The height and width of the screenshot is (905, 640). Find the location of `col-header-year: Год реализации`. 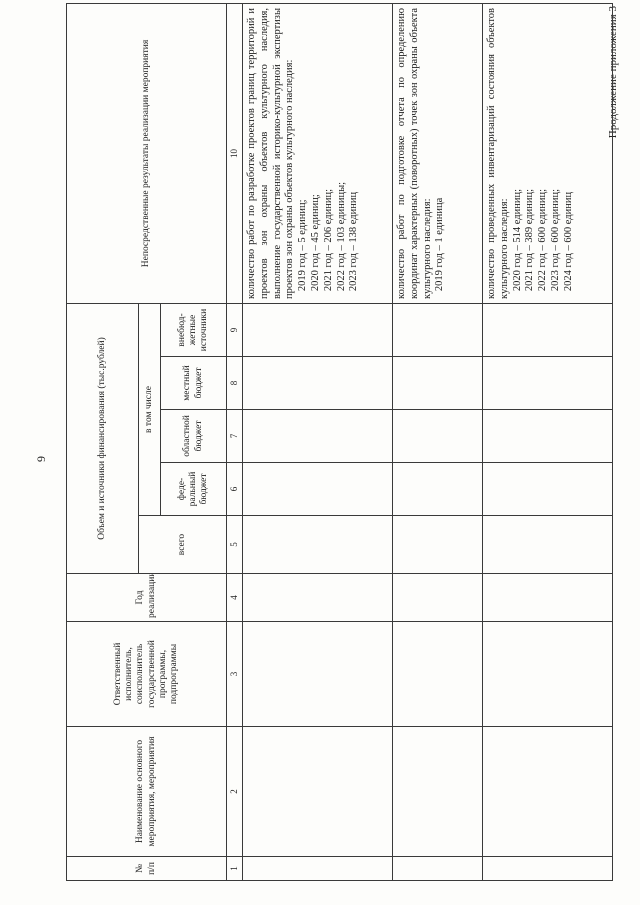

col-header-year: Год реализации is located at coordinates (146, 597).